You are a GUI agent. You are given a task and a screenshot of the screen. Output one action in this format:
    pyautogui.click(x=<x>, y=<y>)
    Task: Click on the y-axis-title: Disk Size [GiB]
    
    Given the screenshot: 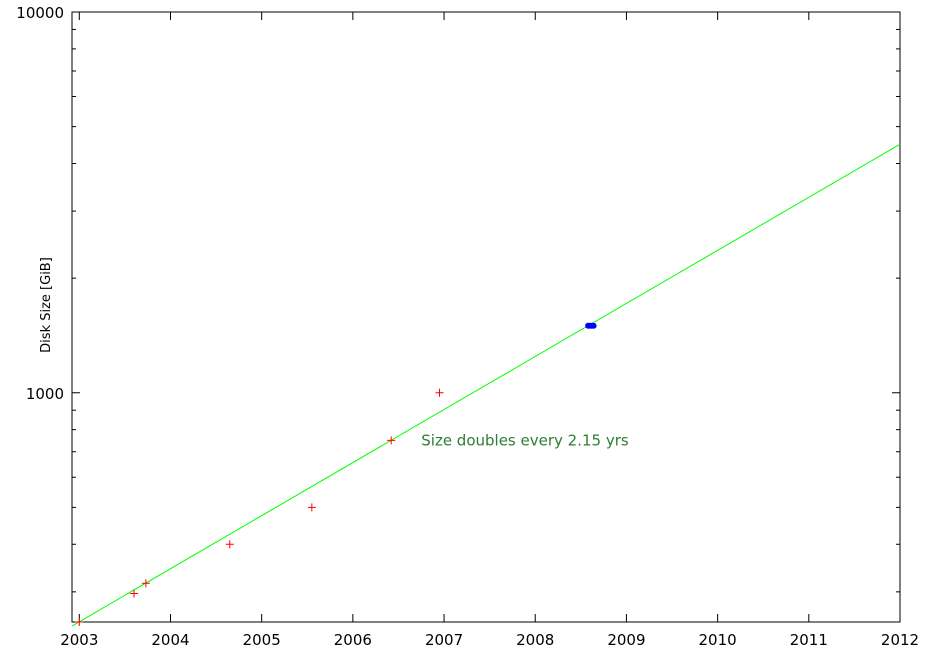 What is the action you would take?
    pyautogui.click(x=46, y=305)
    